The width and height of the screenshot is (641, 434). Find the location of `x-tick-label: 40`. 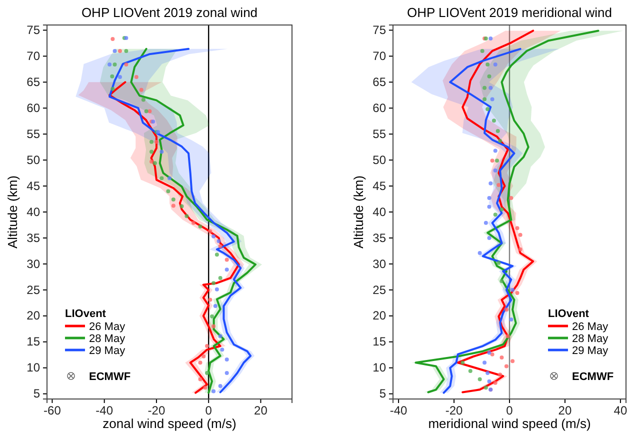

x-tick-label: 40 is located at coordinates (621, 411).